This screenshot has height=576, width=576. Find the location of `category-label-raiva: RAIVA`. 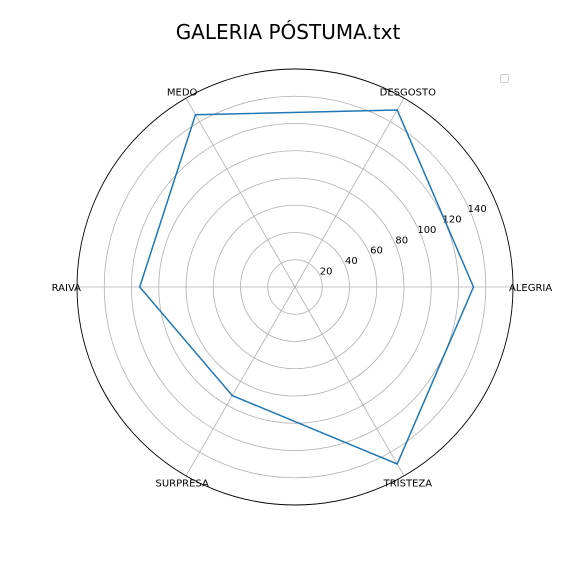

category-label-raiva: RAIVA is located at coordinates (67, 288).